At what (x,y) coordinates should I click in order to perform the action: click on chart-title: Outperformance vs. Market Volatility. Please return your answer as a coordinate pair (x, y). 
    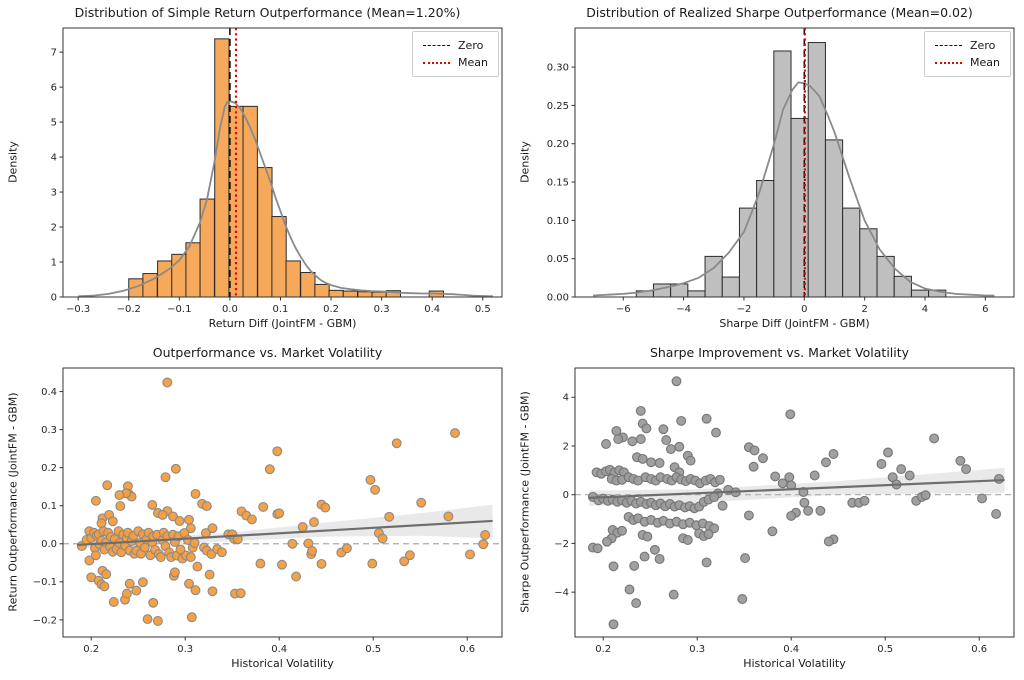
    Looking at the image, I should click on (267, 352).